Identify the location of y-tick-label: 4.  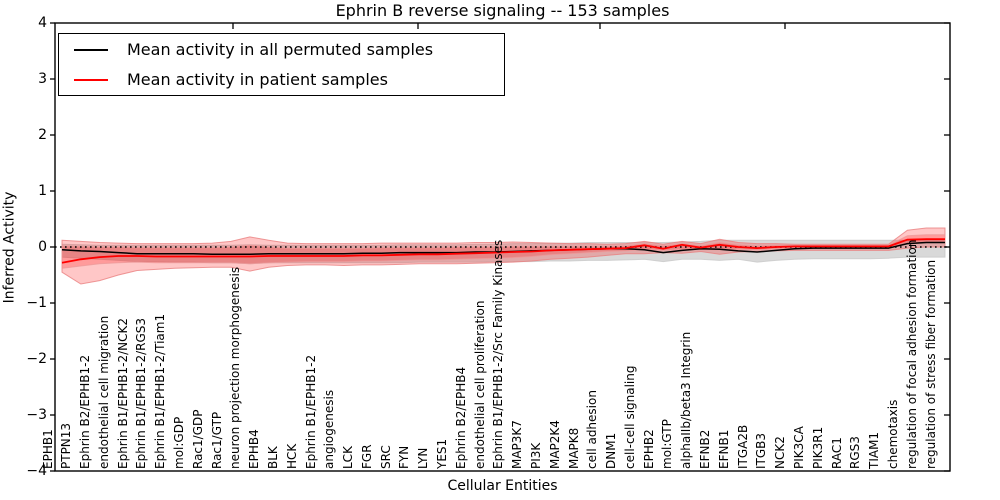
(42, 23).